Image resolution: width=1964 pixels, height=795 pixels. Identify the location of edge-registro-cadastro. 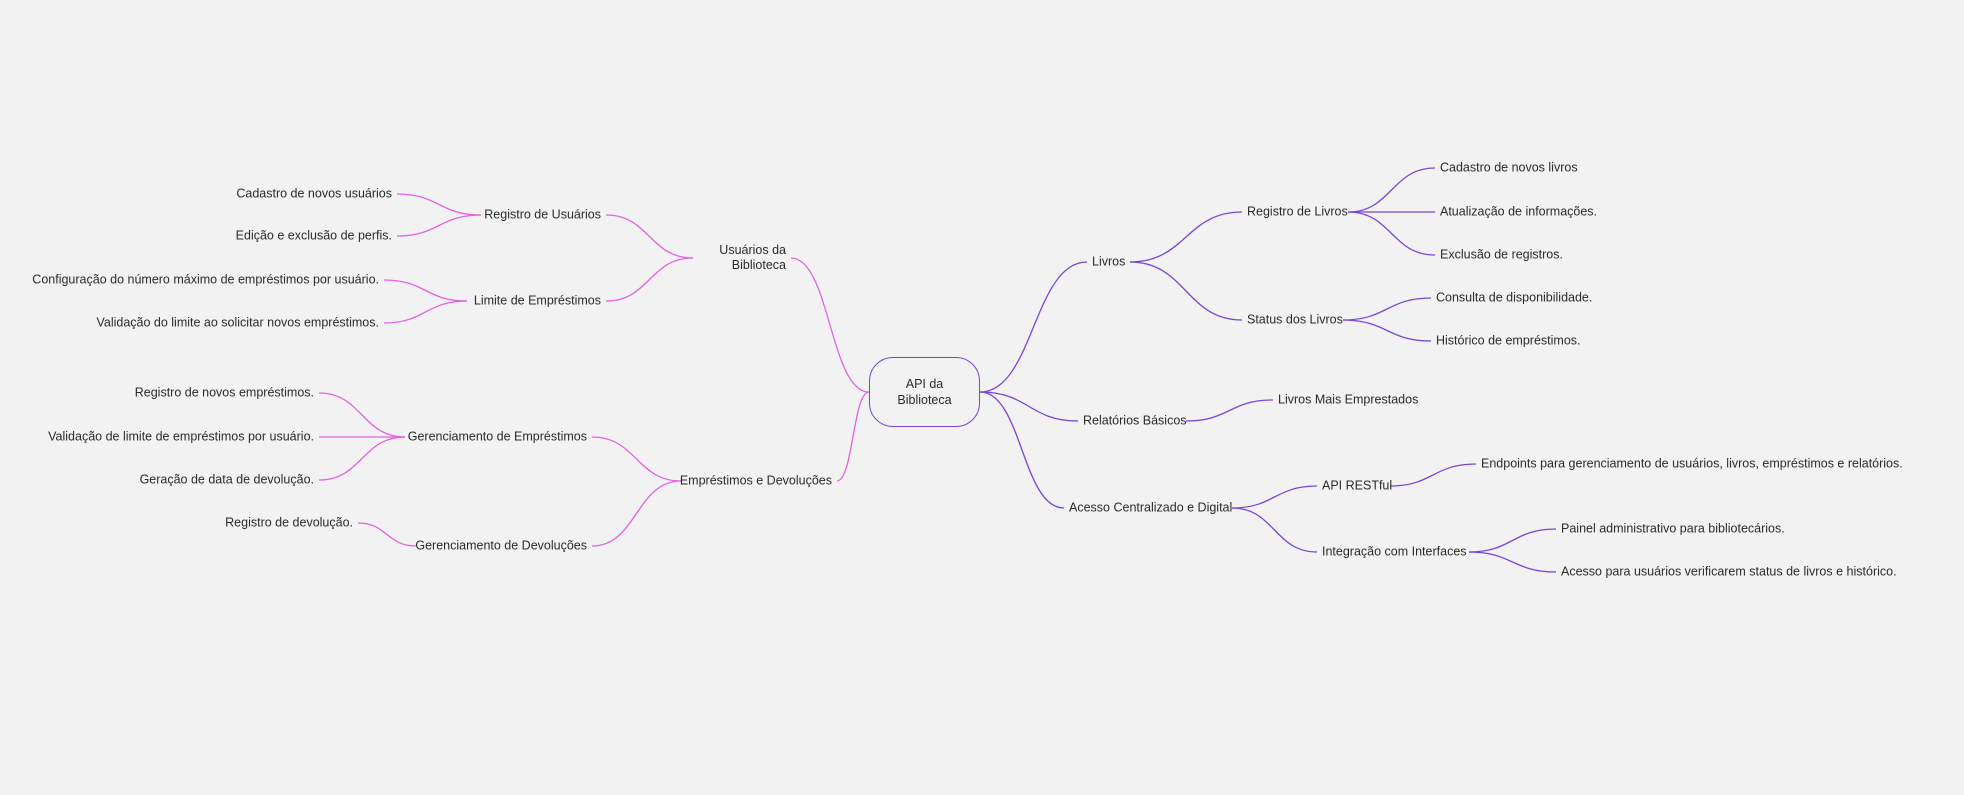
(439, 204).